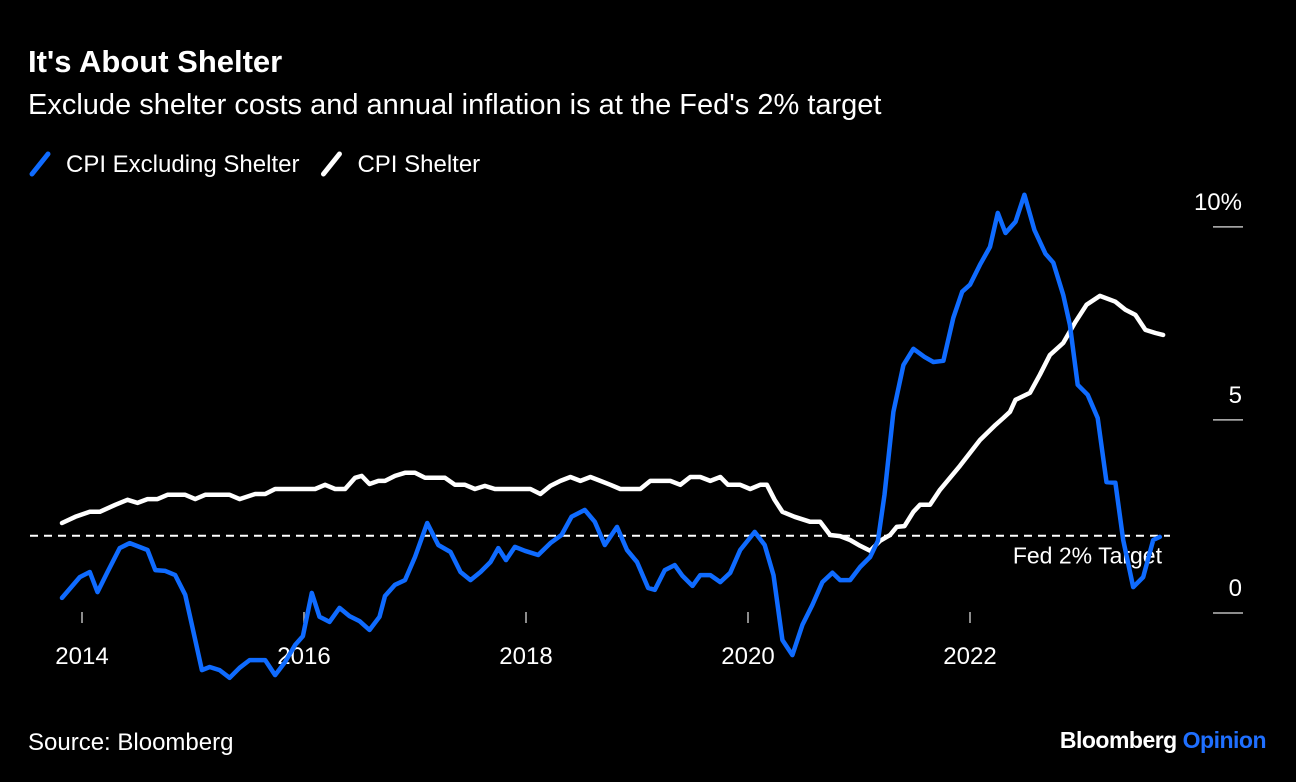  I want to click on brand-name: Bloomberg, so click(1118, 740).